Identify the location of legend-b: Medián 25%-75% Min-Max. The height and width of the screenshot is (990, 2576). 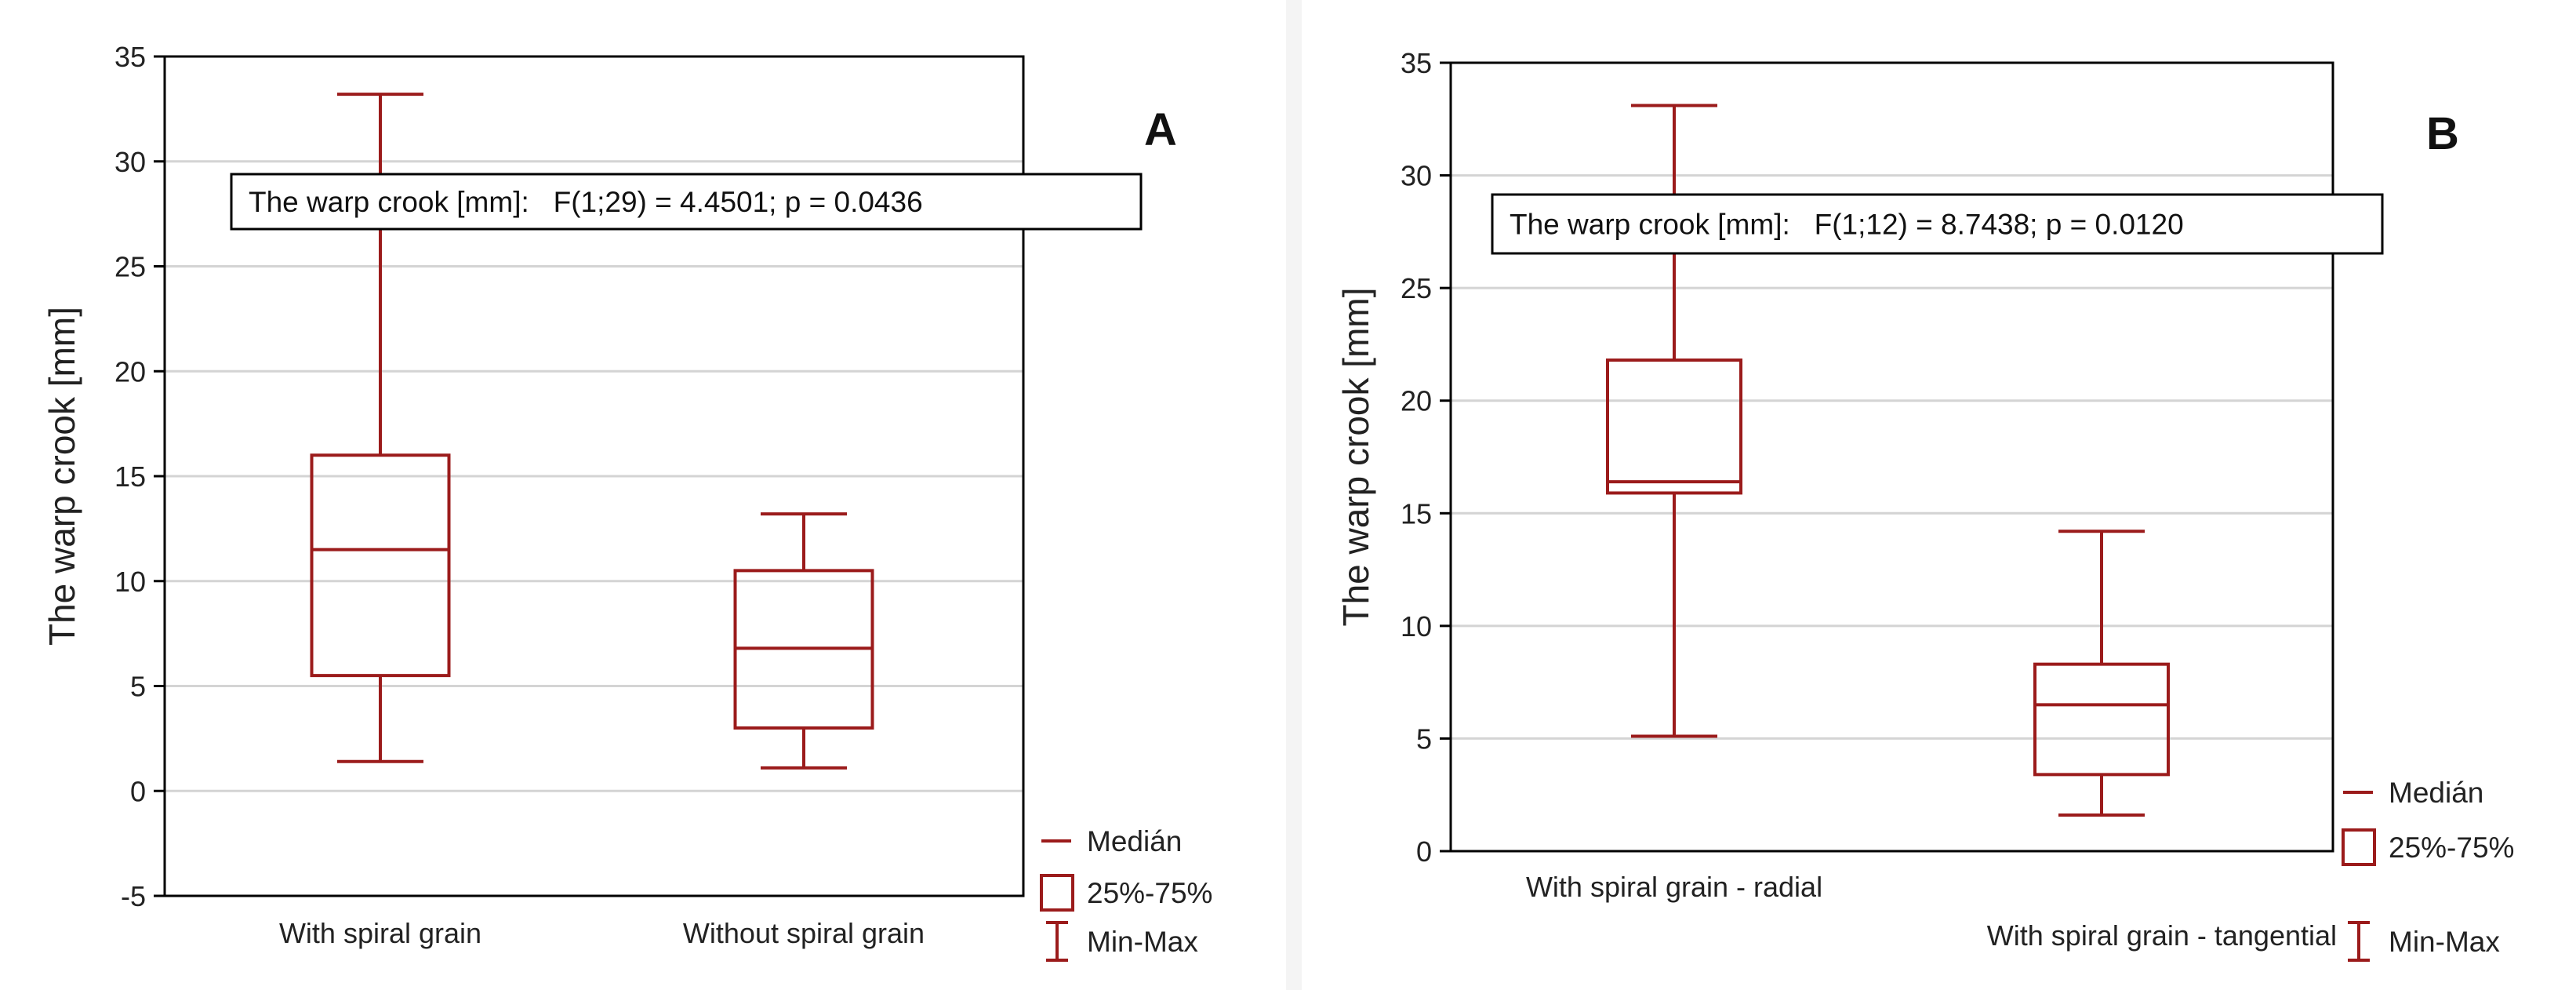
(2428, 869).